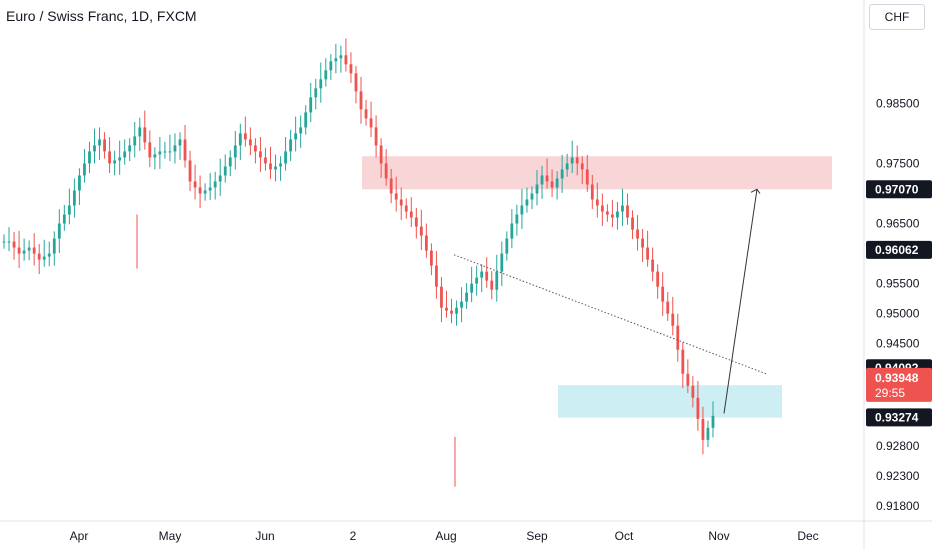 Image resolution: width=932 pixels, height=550 pixels. Describe the element at coordinates (897, 17) in the screenshot. I see `currency-button: CHF` at that location.